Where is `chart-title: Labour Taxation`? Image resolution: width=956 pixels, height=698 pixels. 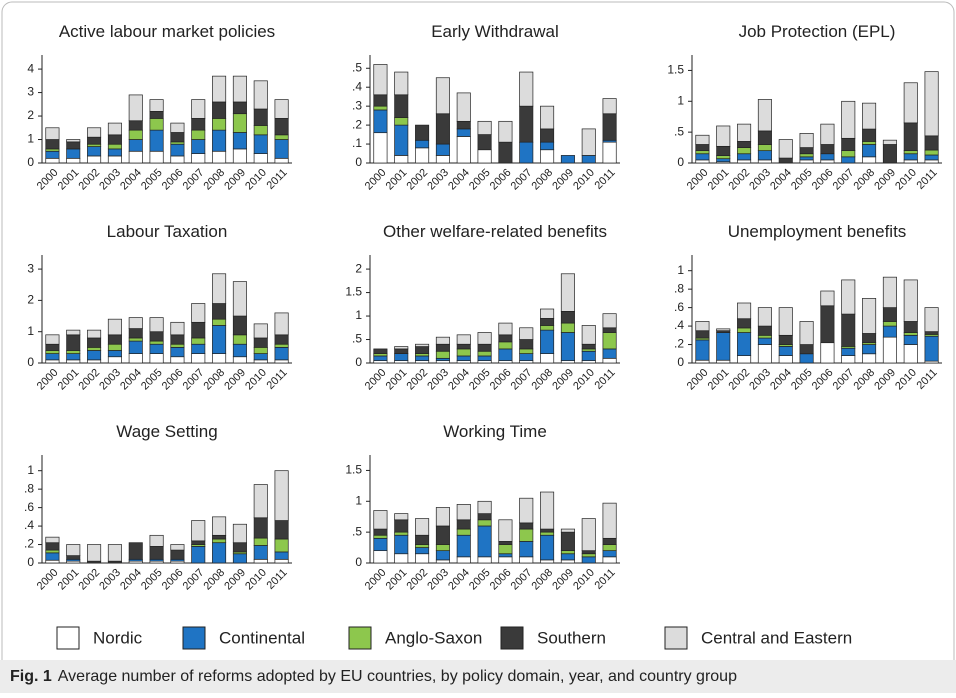 chart-title: Labour Taxation is located at coordinates (167, 231).